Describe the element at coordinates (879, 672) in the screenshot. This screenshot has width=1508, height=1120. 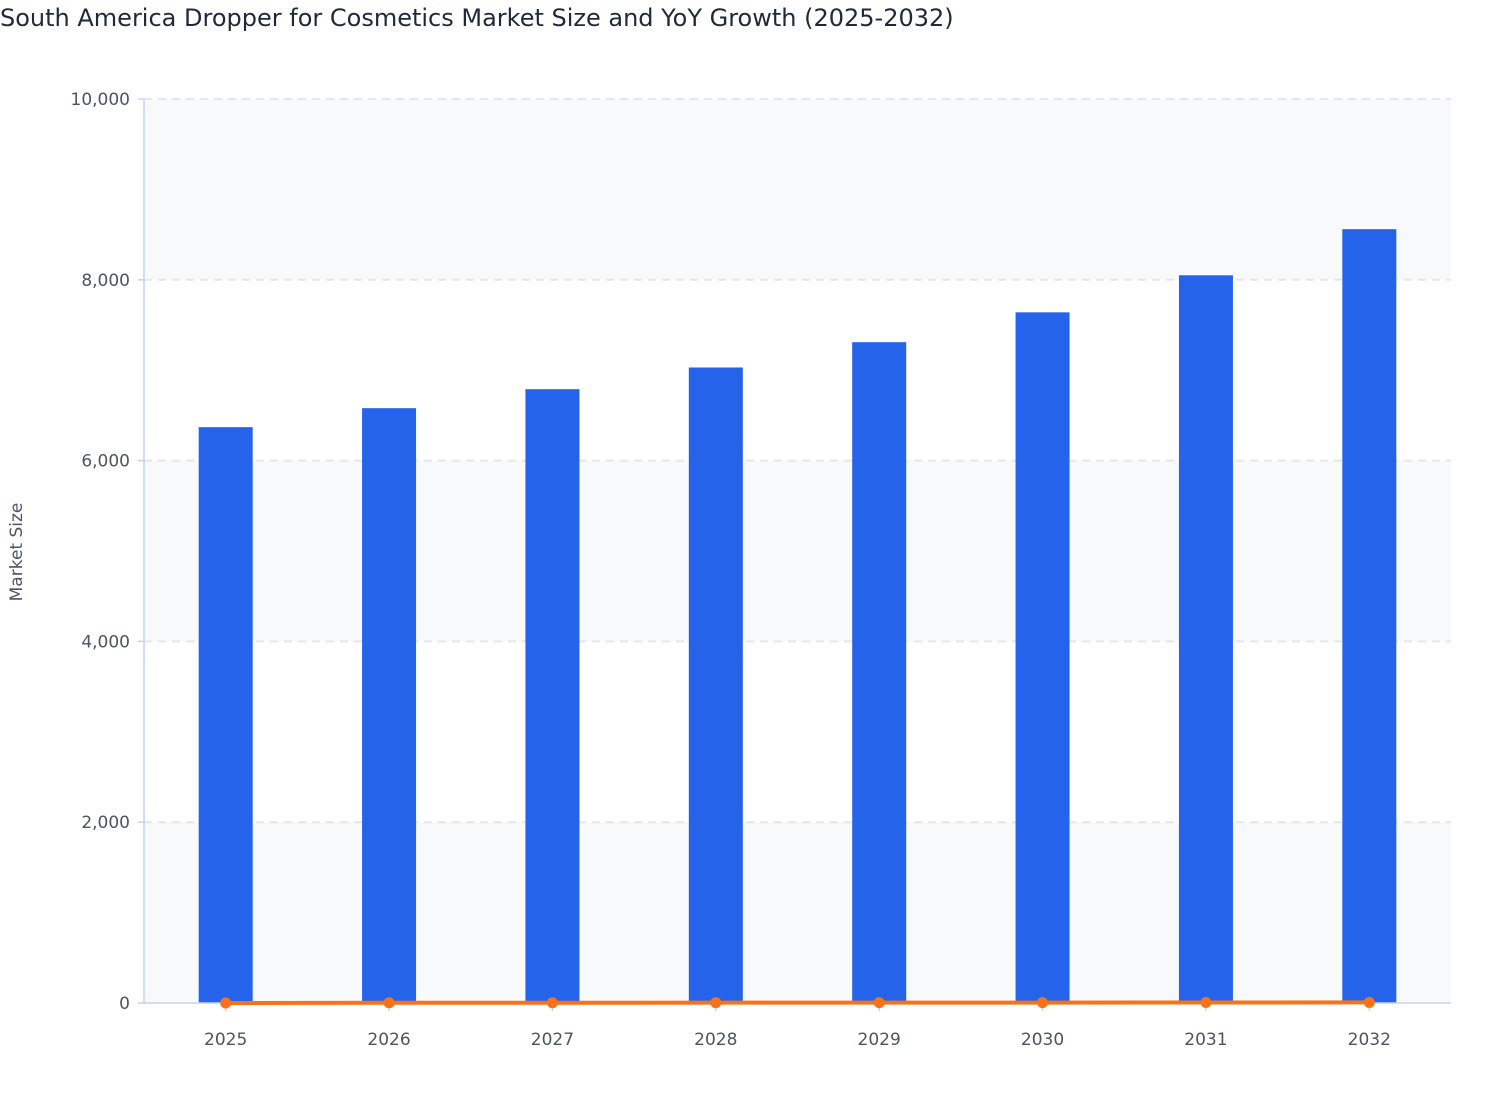
I see `bar-2029` at that location.